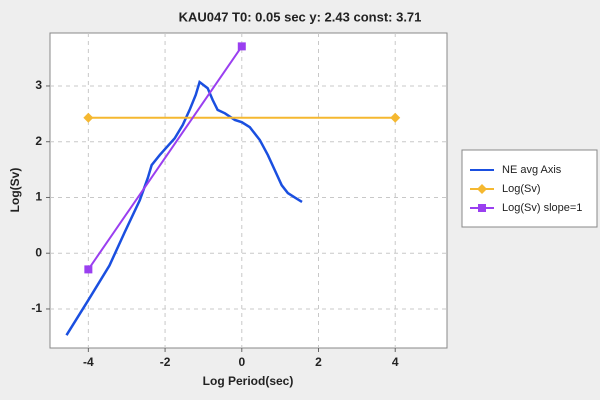 The width and height of the screenshot is (600, 400). I want to click on y-tick-label: 3, so click(38, 85).